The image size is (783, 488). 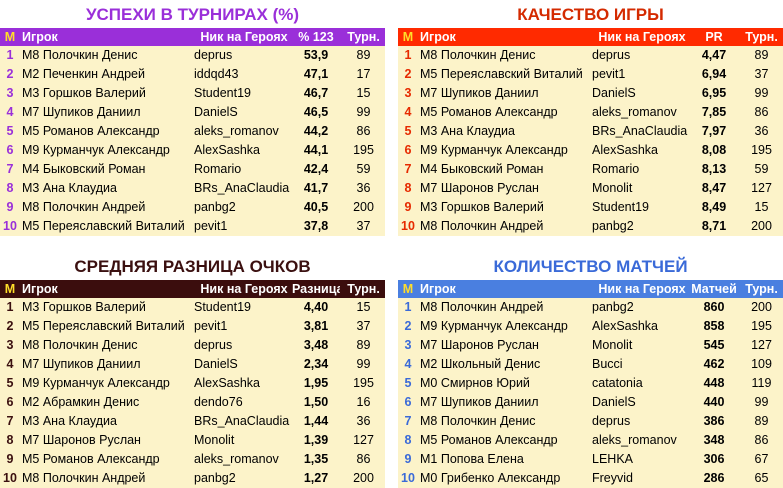 What do you see at coordinates (192, 440) in the screenshot?
I see `table-row: 8 М7 Шаронов Руслан Monolit 1,39 127` at bounding box center [192, 440].